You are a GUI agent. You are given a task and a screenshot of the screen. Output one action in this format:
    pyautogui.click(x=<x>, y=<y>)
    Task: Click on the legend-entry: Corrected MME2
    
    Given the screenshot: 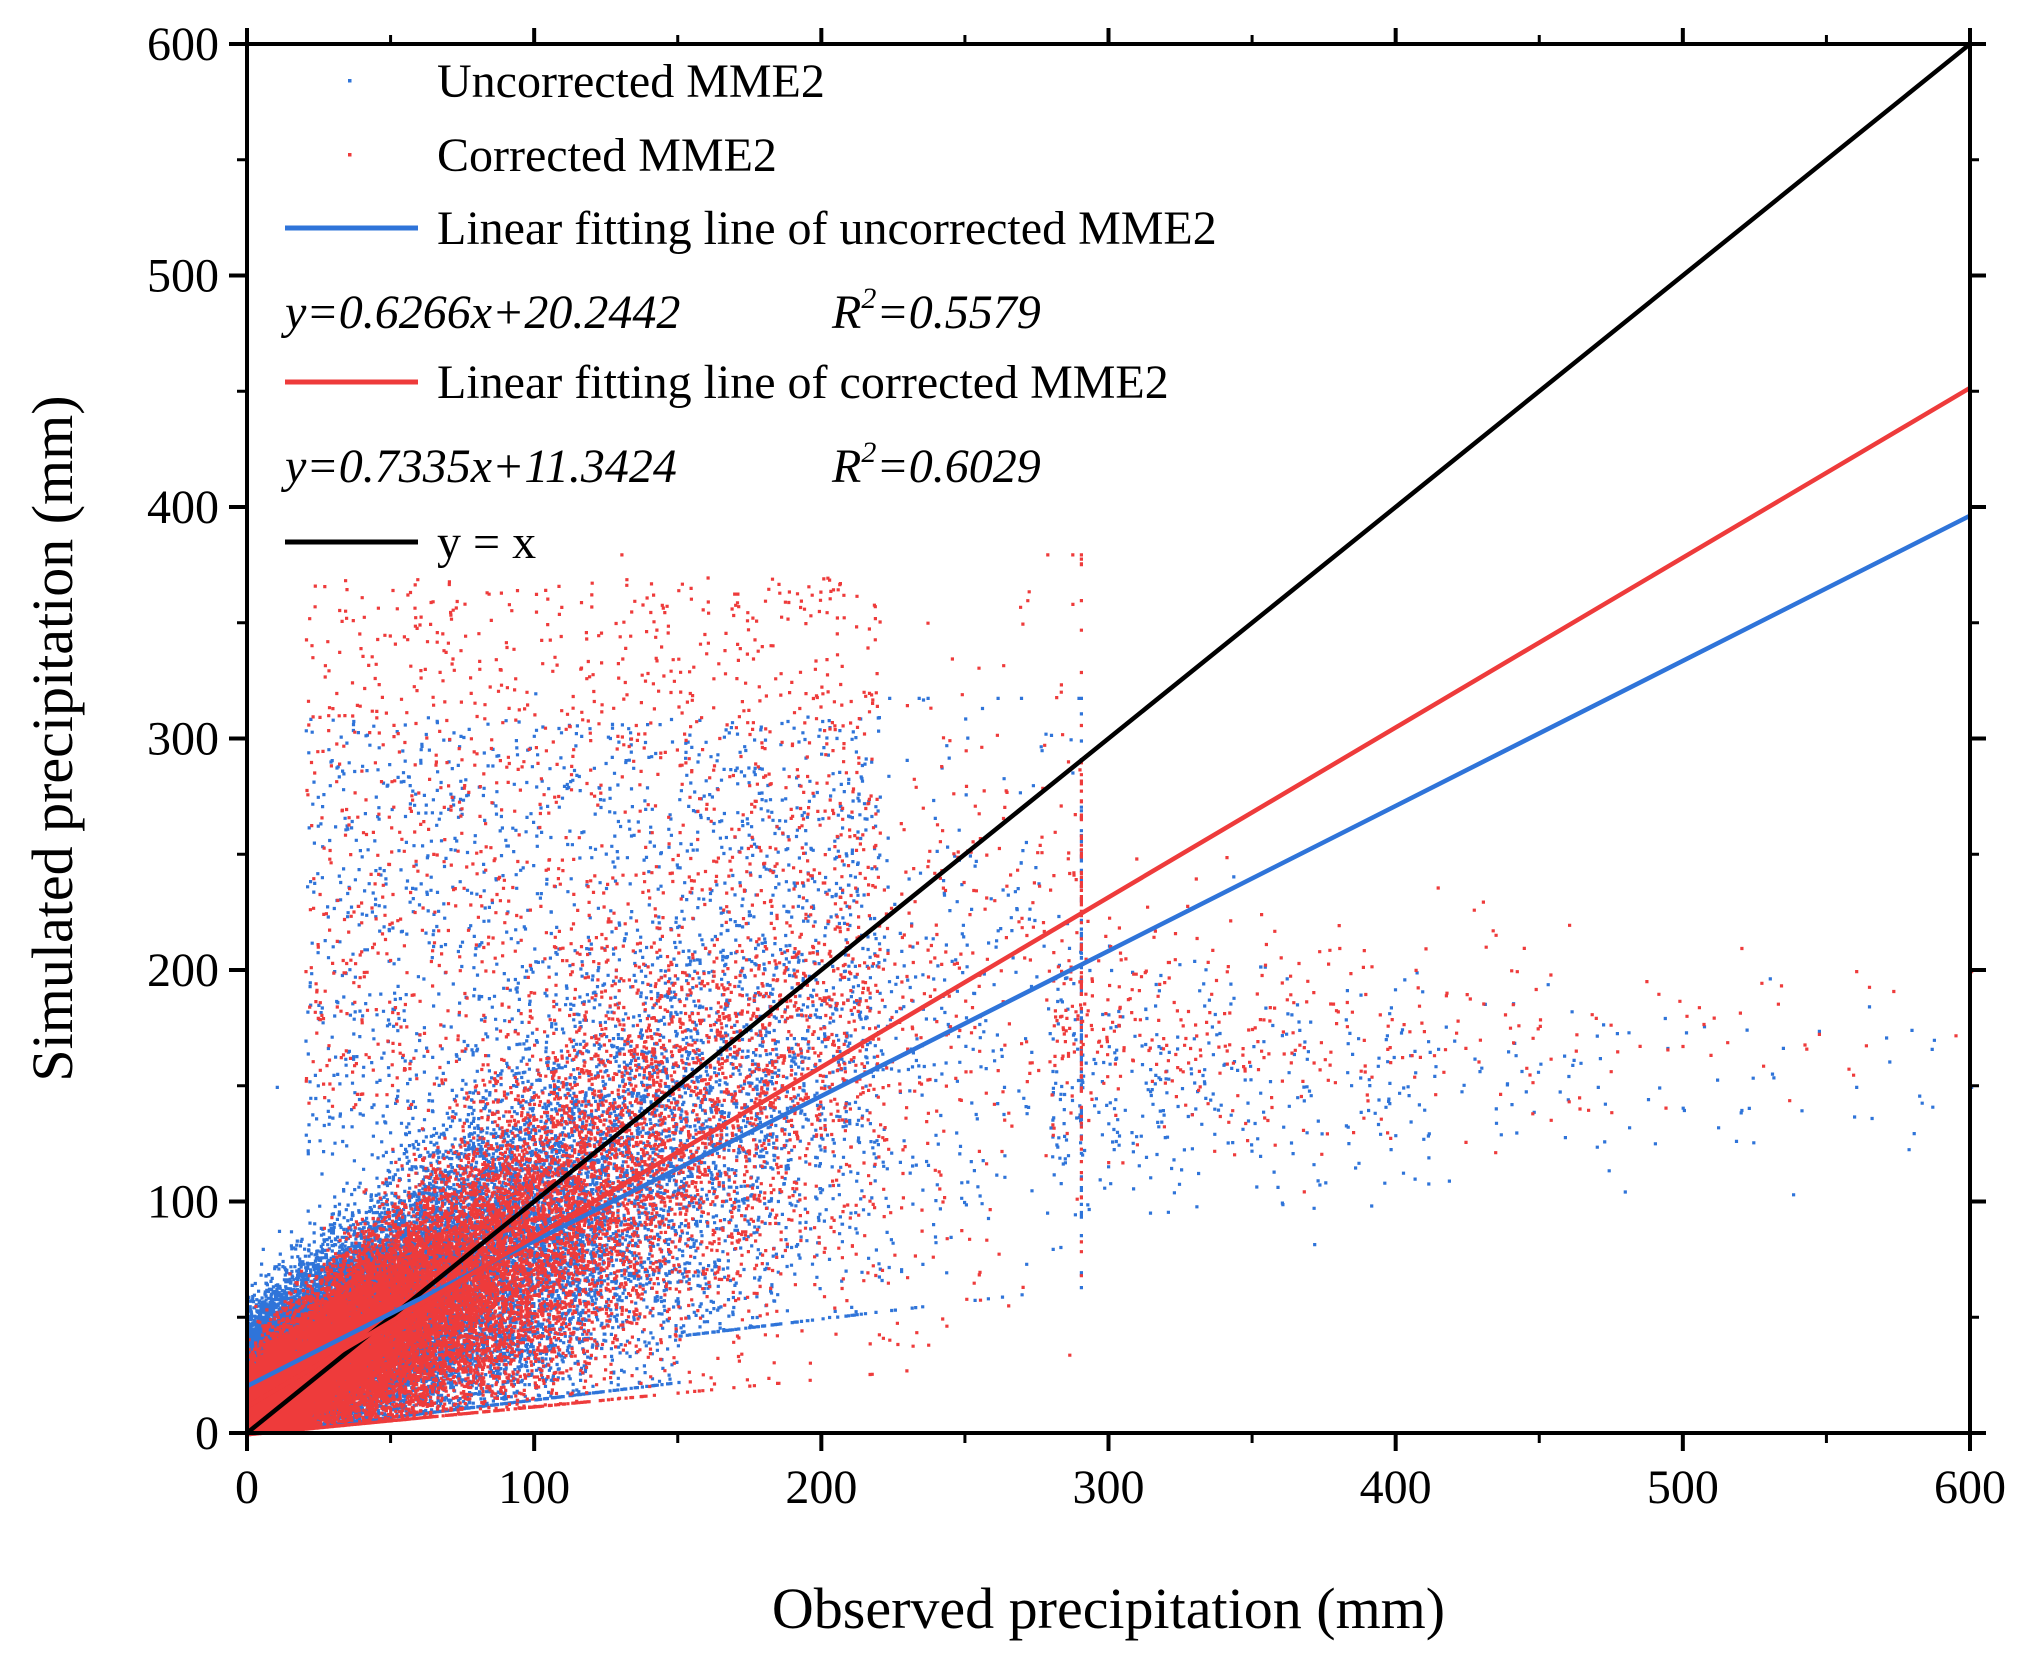 What is the action you would take?
    pyautogui.click(x=562, y=155)
    